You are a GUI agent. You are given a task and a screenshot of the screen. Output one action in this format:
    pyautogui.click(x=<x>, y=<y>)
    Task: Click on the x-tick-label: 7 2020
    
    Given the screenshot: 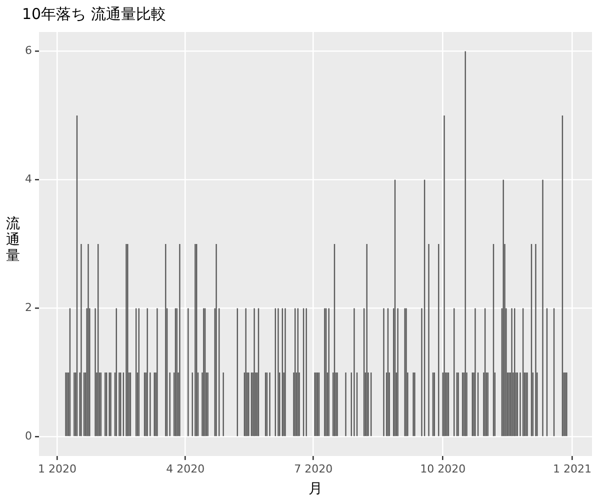 What is the action you would take?
    pyautogui.click(x=313, y=469)
    